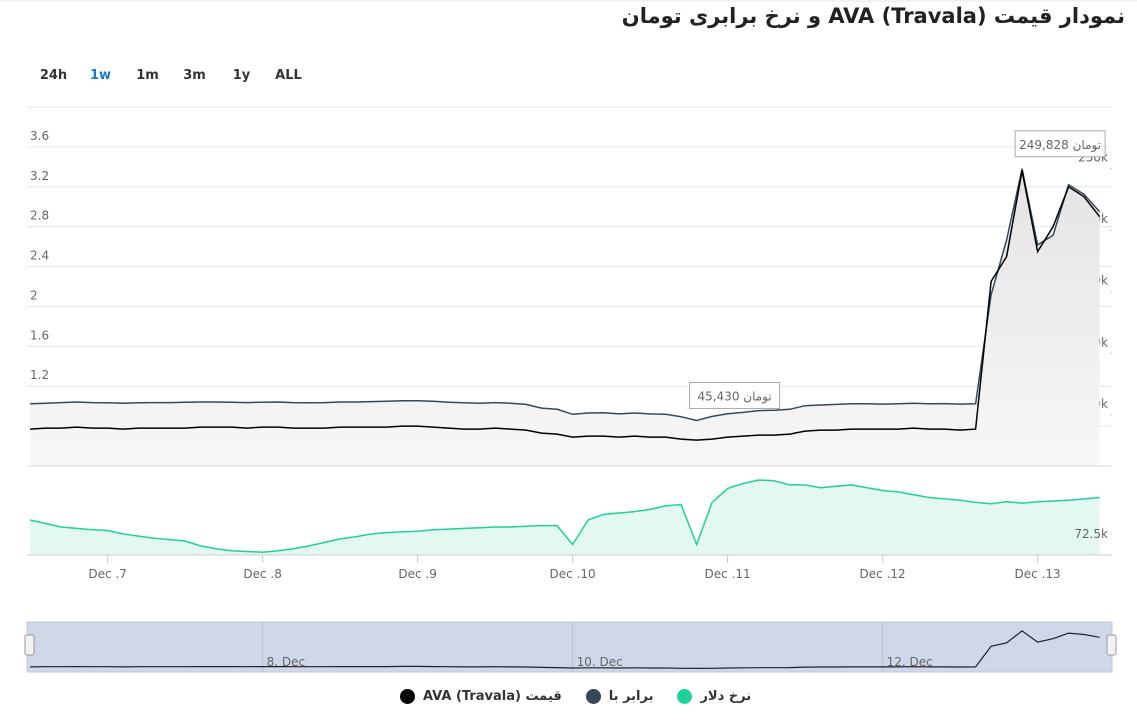 This screenshot has height=725, width=1137. I want to click on y-tick-label: 3.2, so click(39, 176).